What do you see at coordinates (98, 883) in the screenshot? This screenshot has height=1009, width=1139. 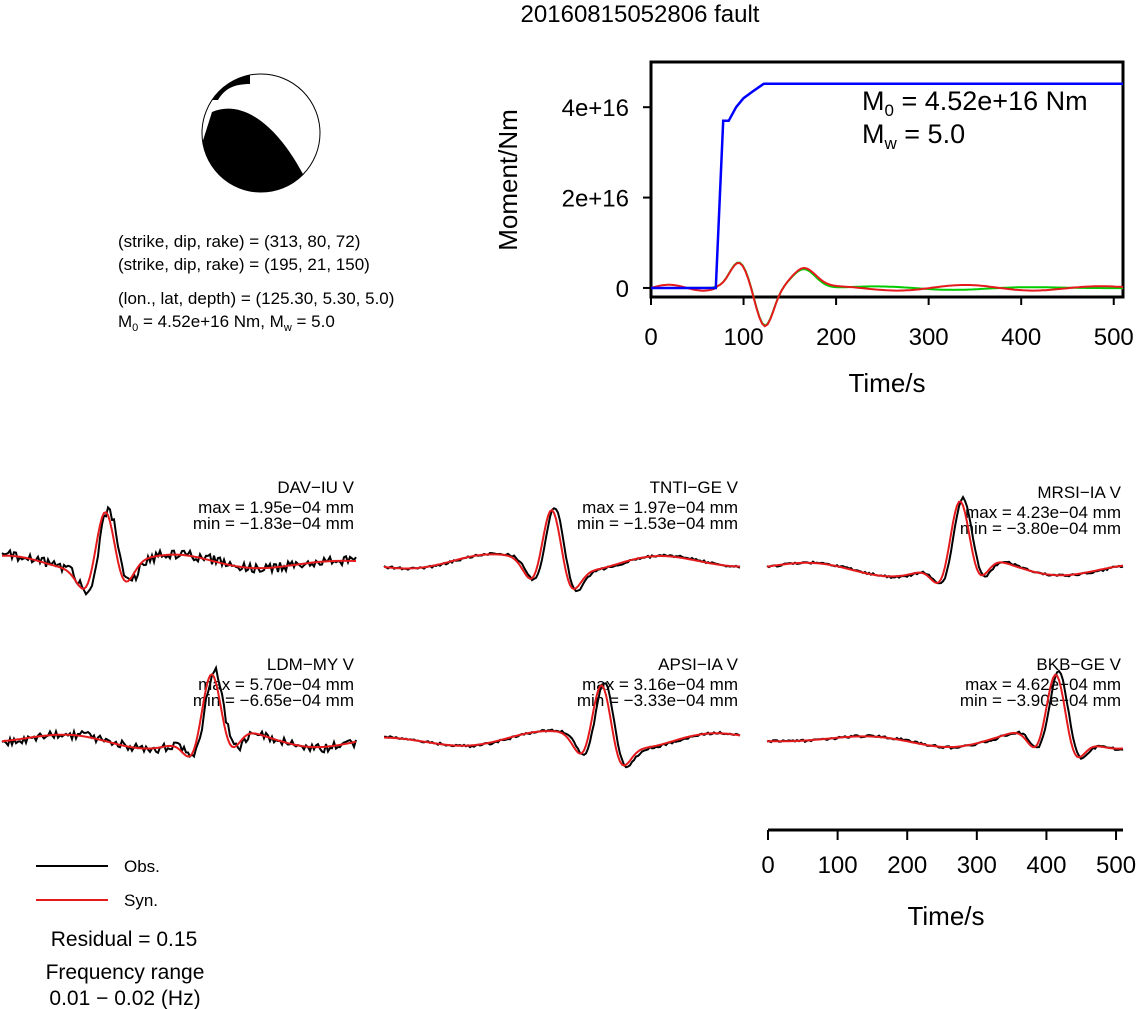 I see `legend: Obs. Syn.` at bounding box center [98, 883].